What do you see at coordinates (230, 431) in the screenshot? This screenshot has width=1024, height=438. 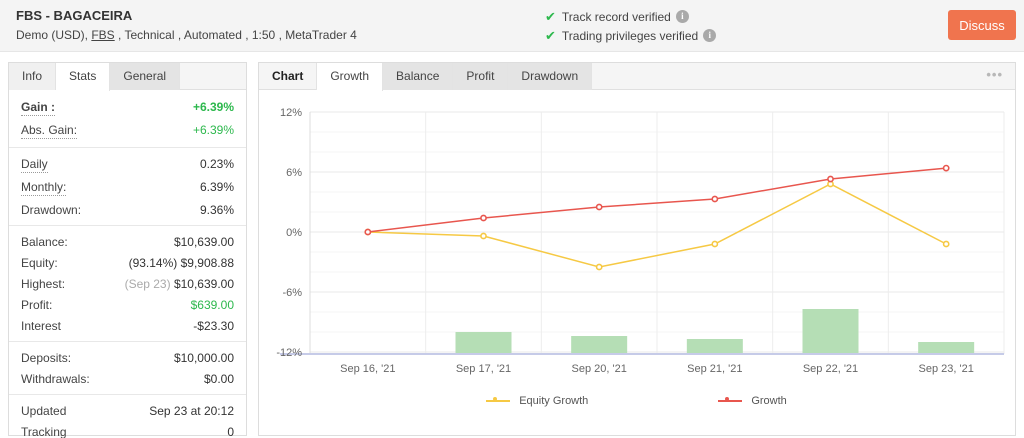 I see `stat-value: 0` at bounding box center [230, 431].